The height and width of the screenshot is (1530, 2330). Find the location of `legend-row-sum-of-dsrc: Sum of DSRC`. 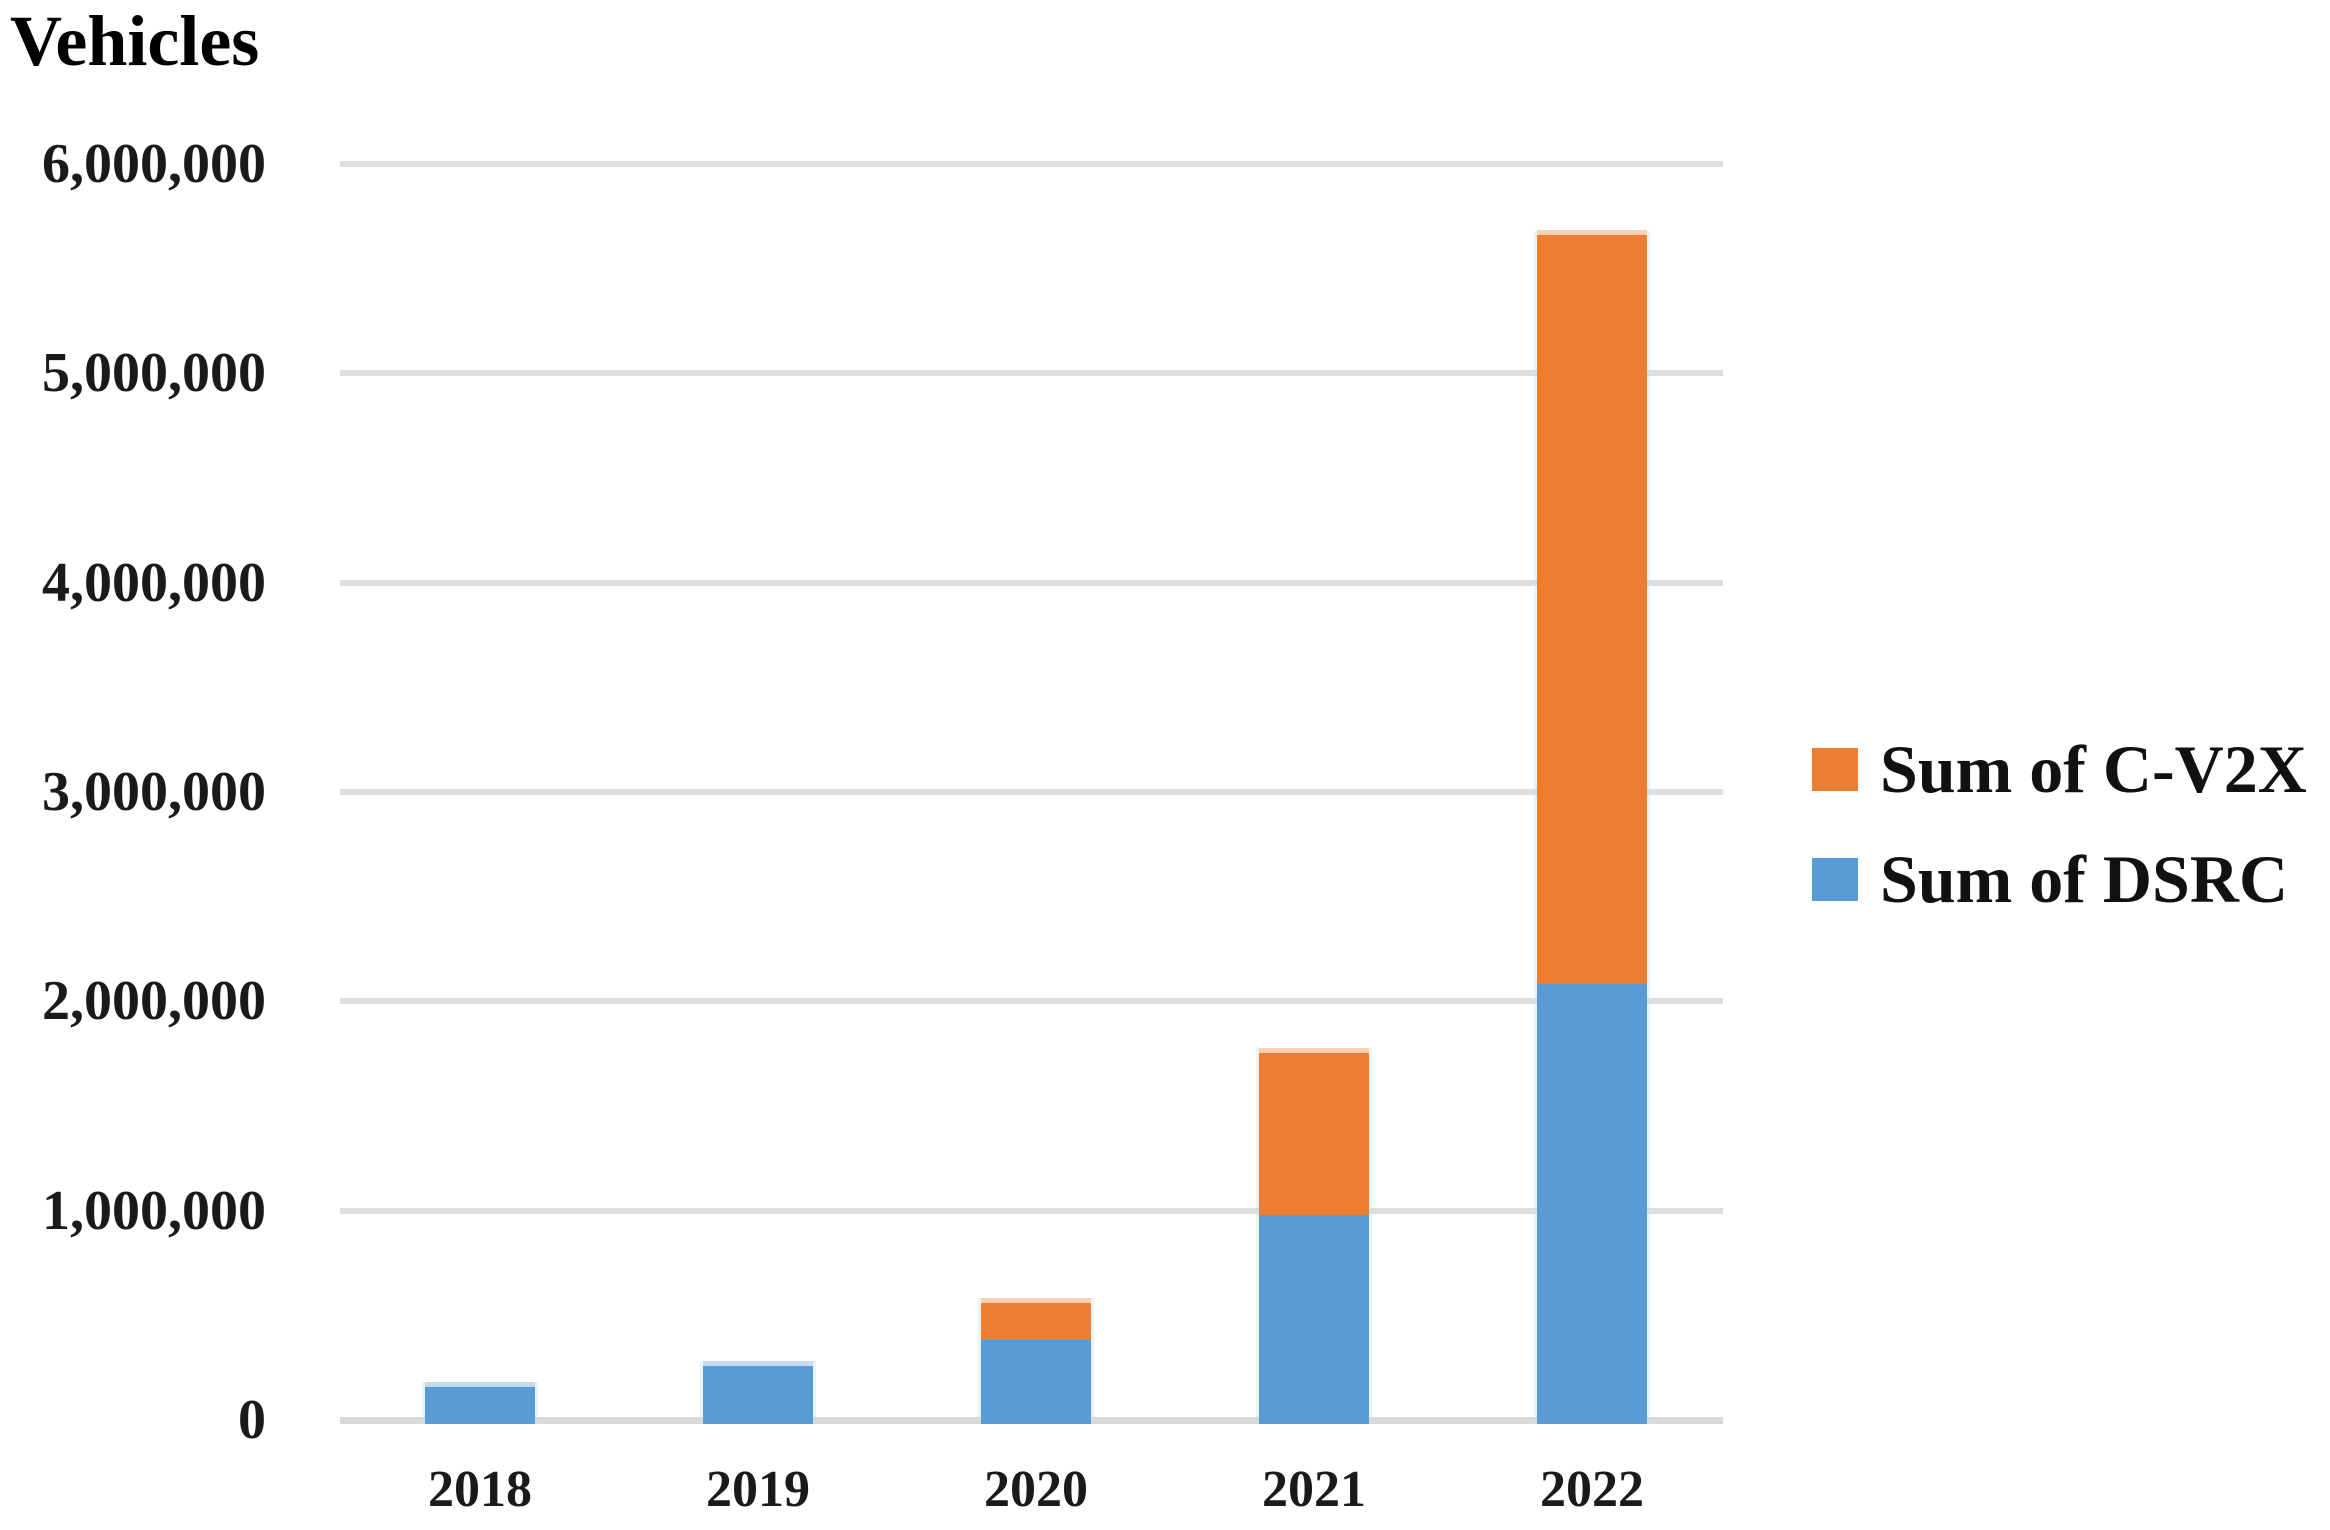

legend-row-sum-of-dsrc: Sum of DSRC is located at coordinates (2059, 879).